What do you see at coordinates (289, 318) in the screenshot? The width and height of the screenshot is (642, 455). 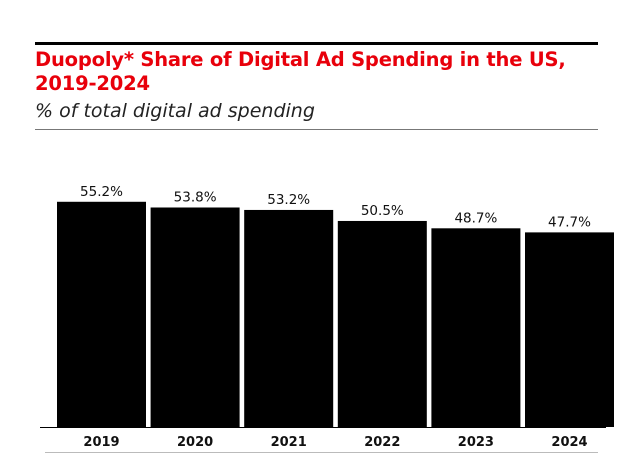 I see `bar-2021` at bounding box center [289, 318].